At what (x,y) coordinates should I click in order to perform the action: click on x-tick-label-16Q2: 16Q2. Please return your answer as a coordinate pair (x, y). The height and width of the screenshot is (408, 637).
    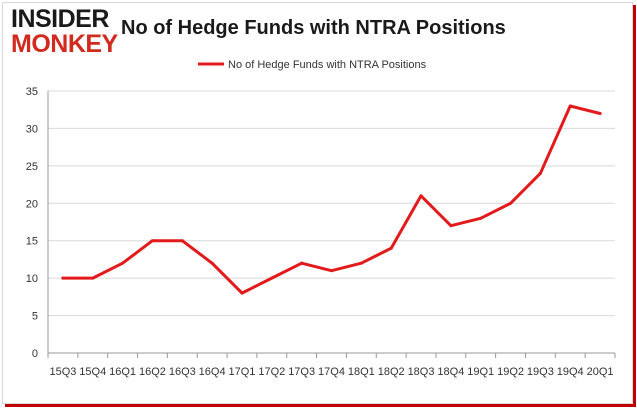
    Looking at the image, I should click on (152, 372).